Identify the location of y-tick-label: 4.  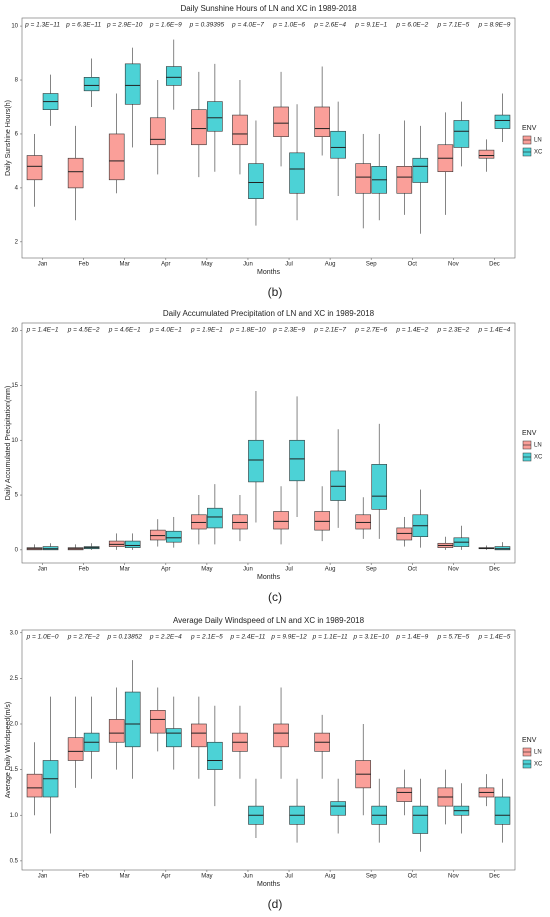
(17, 188).